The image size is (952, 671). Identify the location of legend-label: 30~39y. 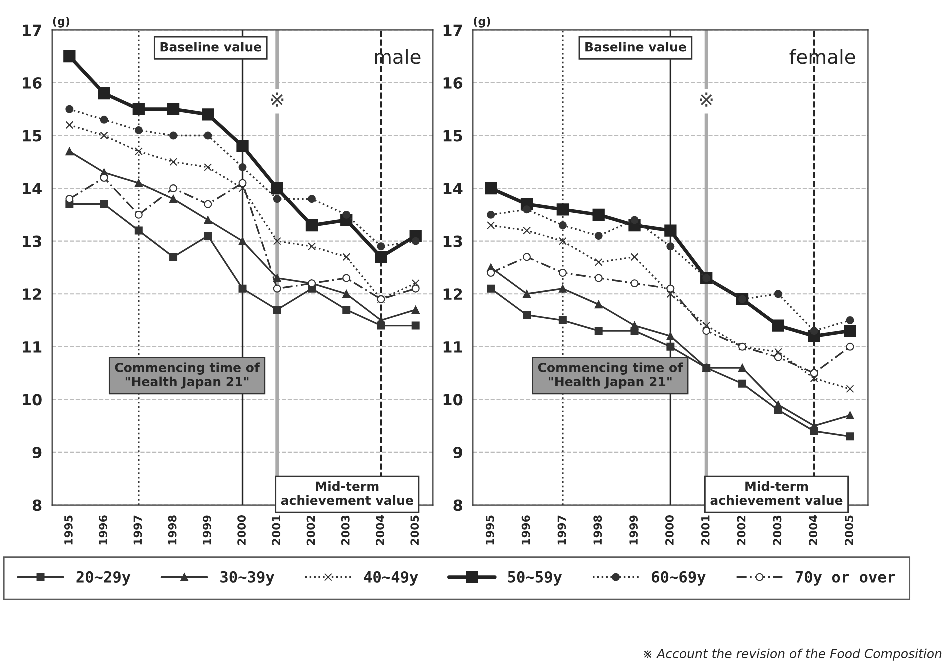
(247, 578).